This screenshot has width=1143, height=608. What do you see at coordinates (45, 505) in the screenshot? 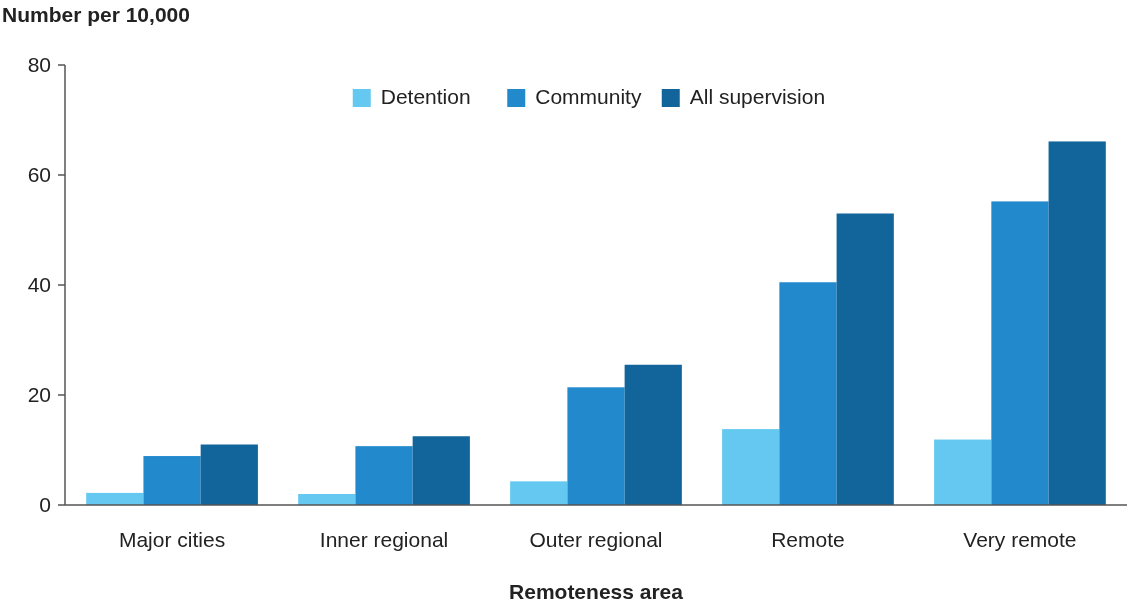
I see `y-tick-label: 0` at bounding box center [45, 505].